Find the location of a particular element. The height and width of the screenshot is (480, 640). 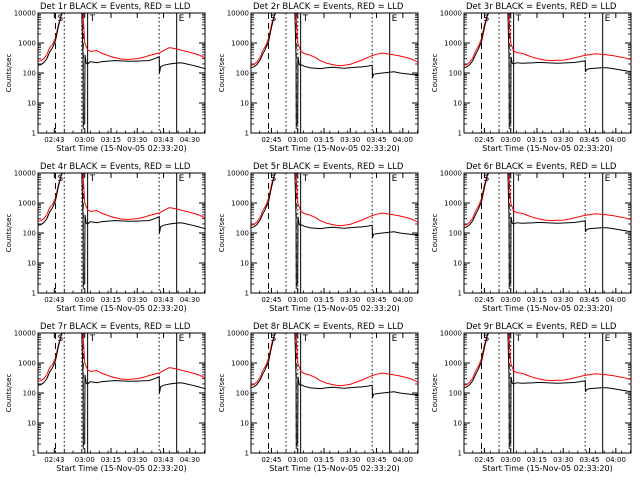

x-tick-label: 04:30 is located at coordinates (190, 460).